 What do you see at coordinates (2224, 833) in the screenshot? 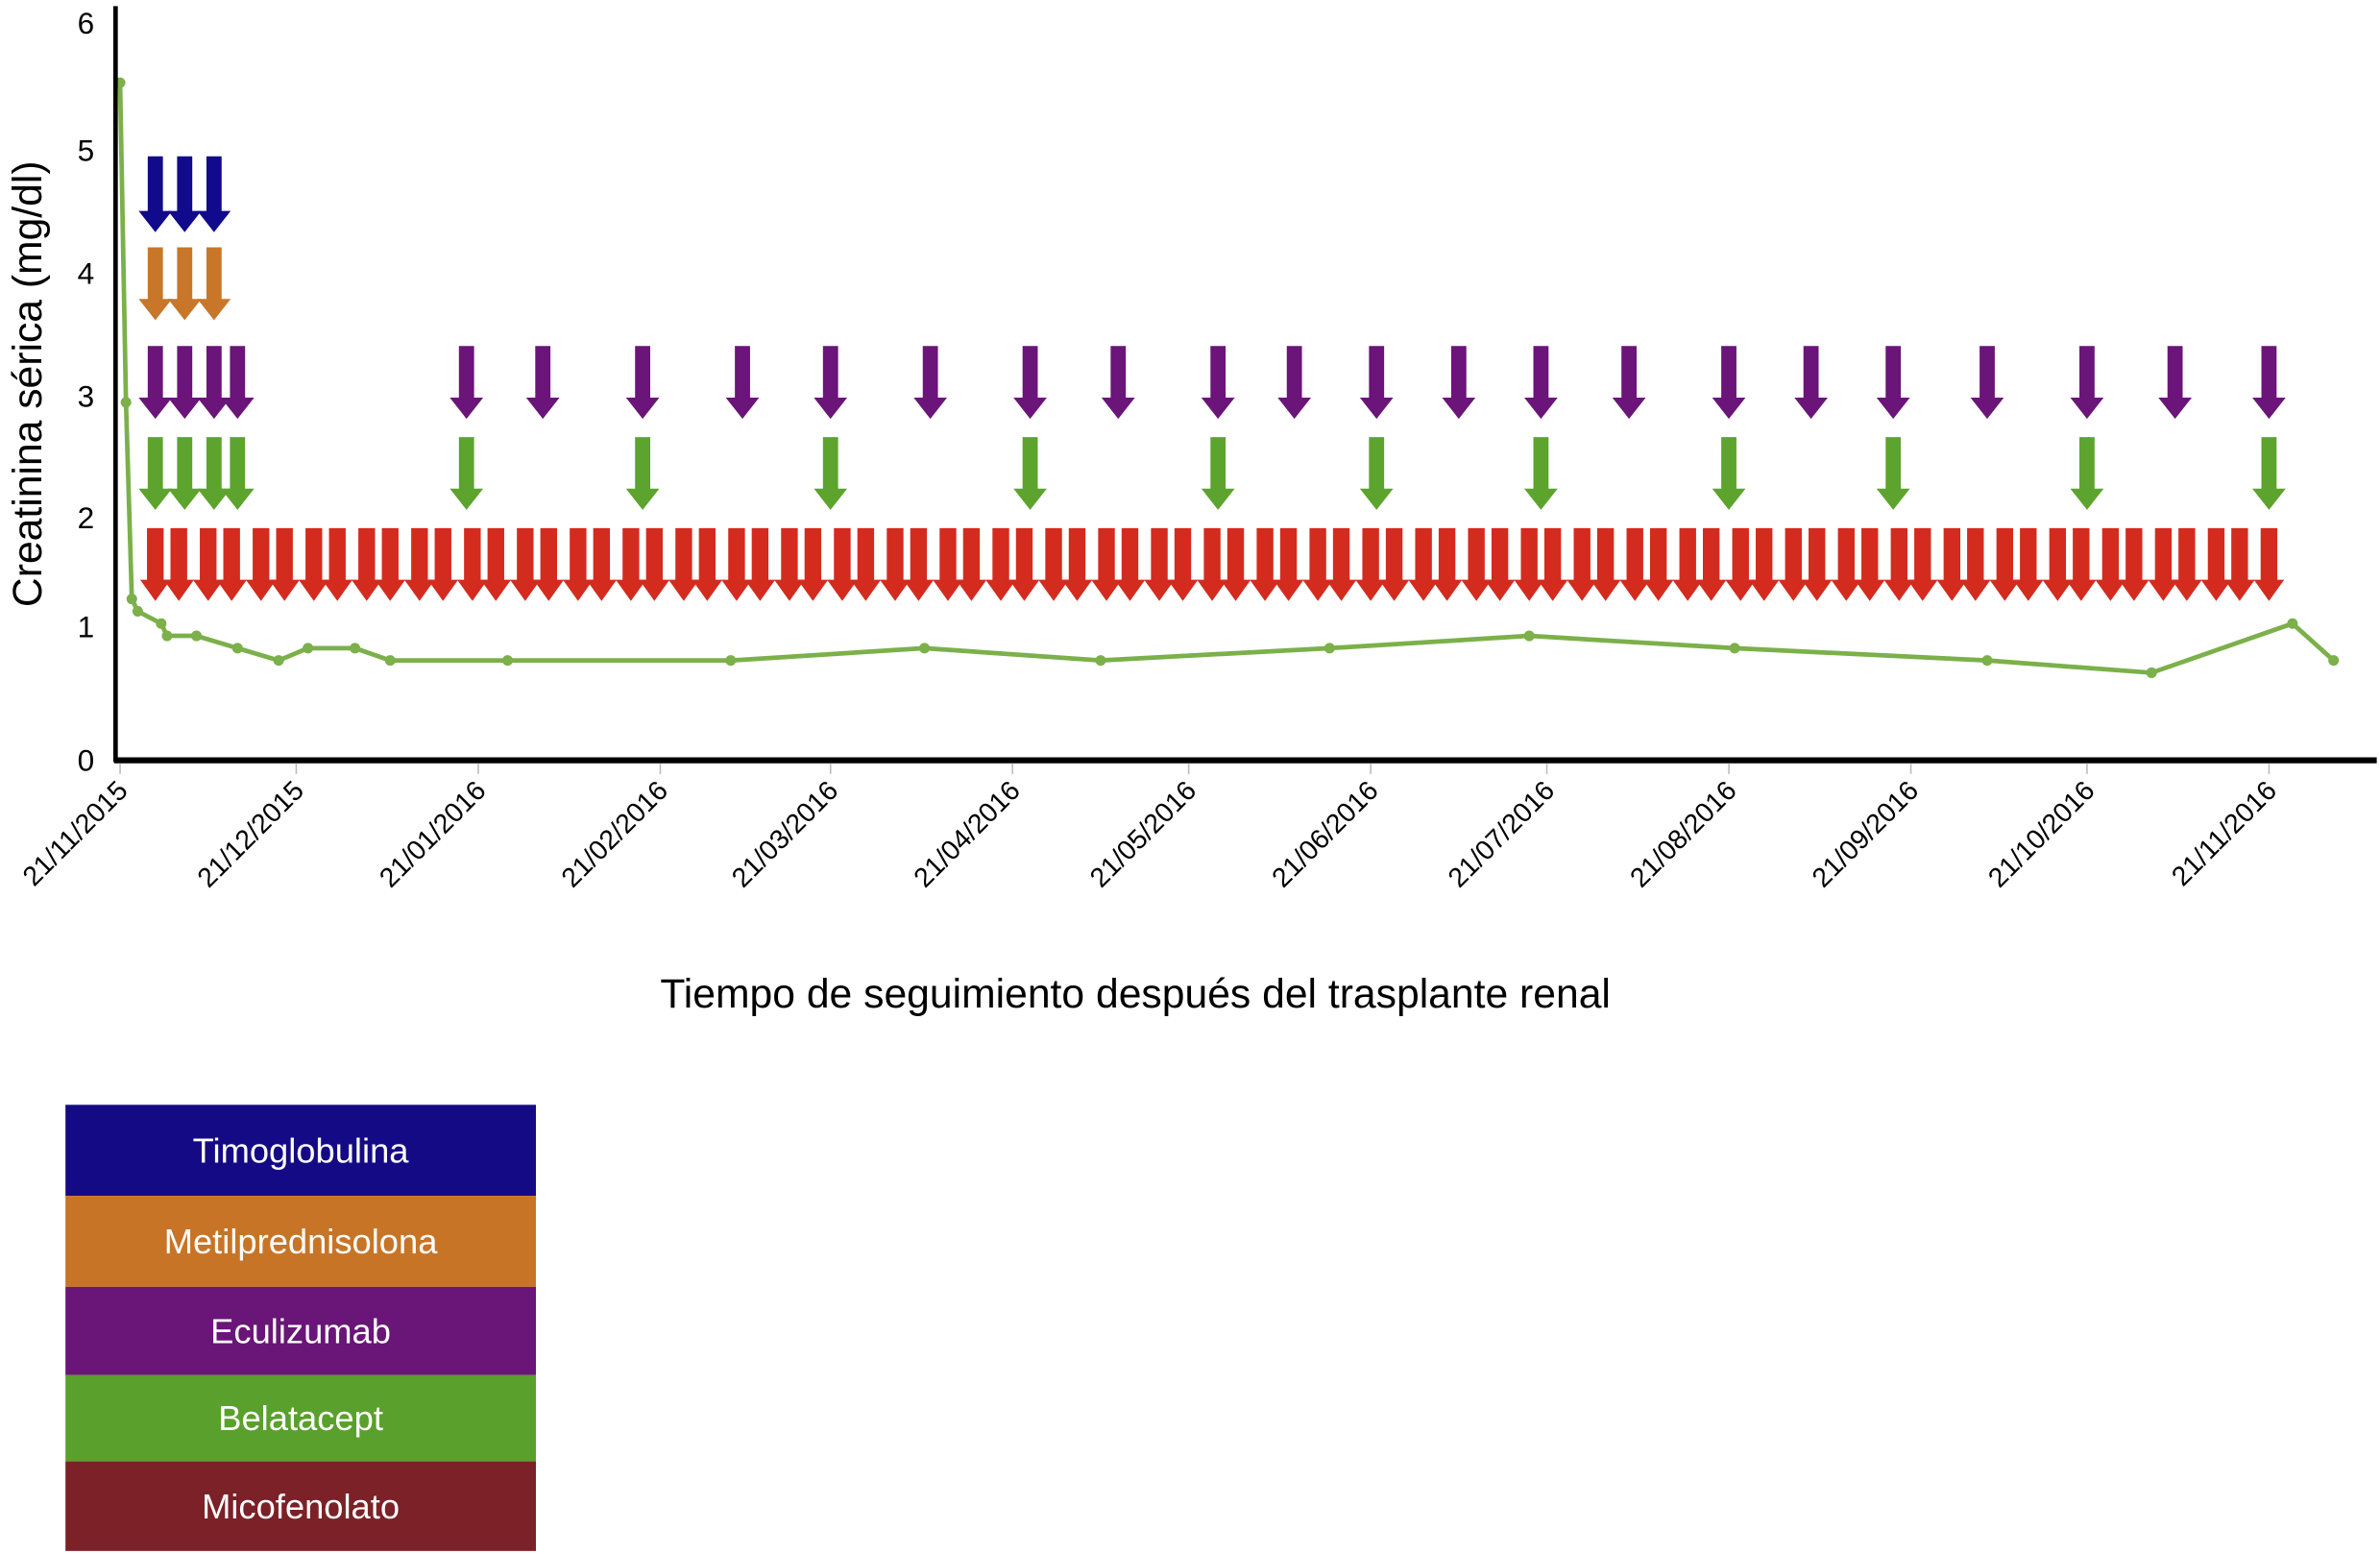
I see `x-tick-label: 21/11/2016` at bounding box center [2224, 833].